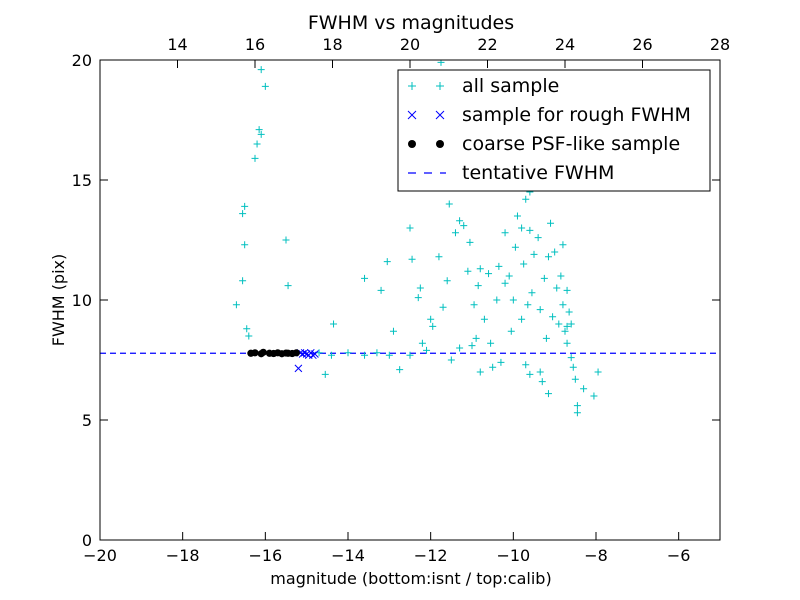 The image size is (800, 600). What do you see at coordinates (483, 86) in the screenshot?
I see `legend-entry: all sample` at bounding box center [483, 86].